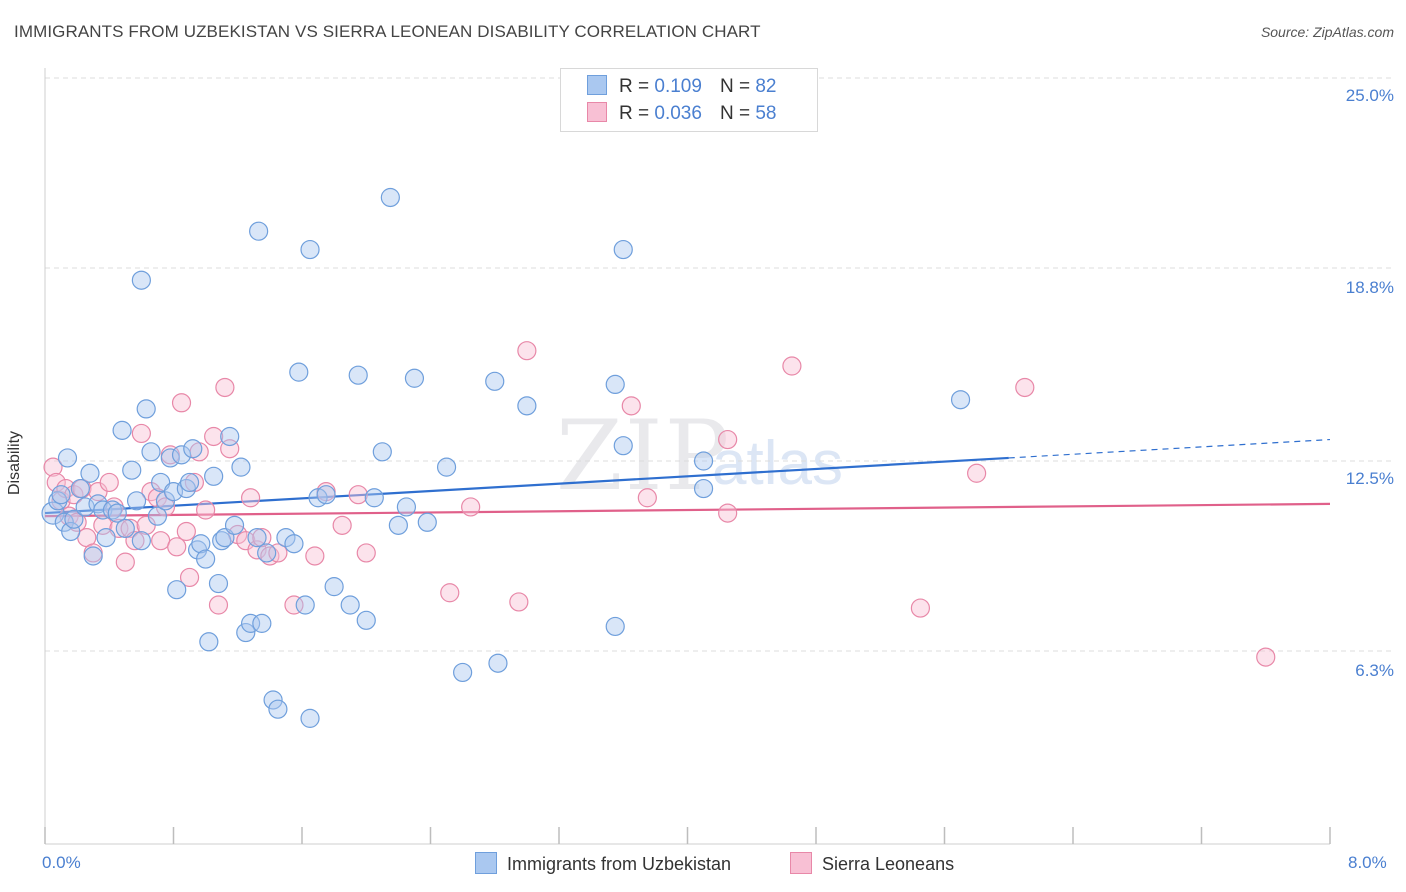 This screenshot has height=892, width=1406. What do you see at coordinates (1369, 478) in the screenshot?
I see `y-tick-label-12-5: 12.5%` at bounding box center [1369, 478].